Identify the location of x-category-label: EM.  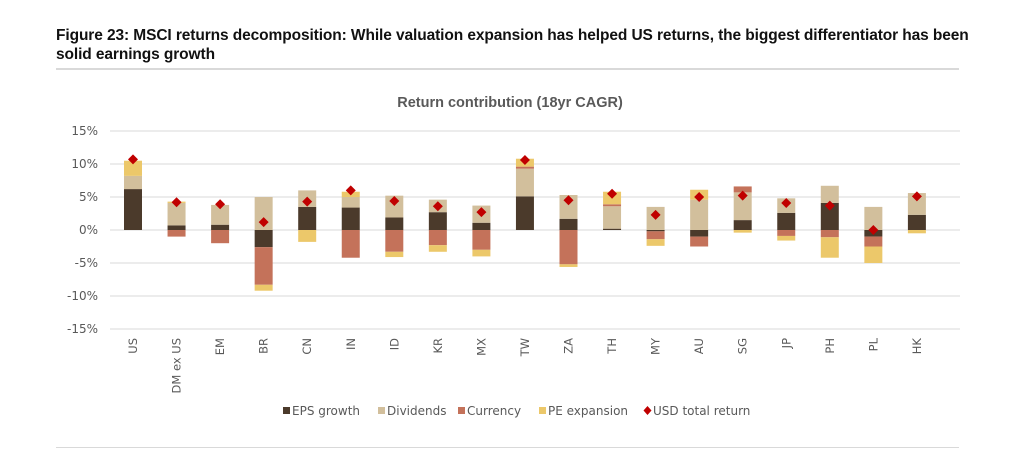
(220, 346).